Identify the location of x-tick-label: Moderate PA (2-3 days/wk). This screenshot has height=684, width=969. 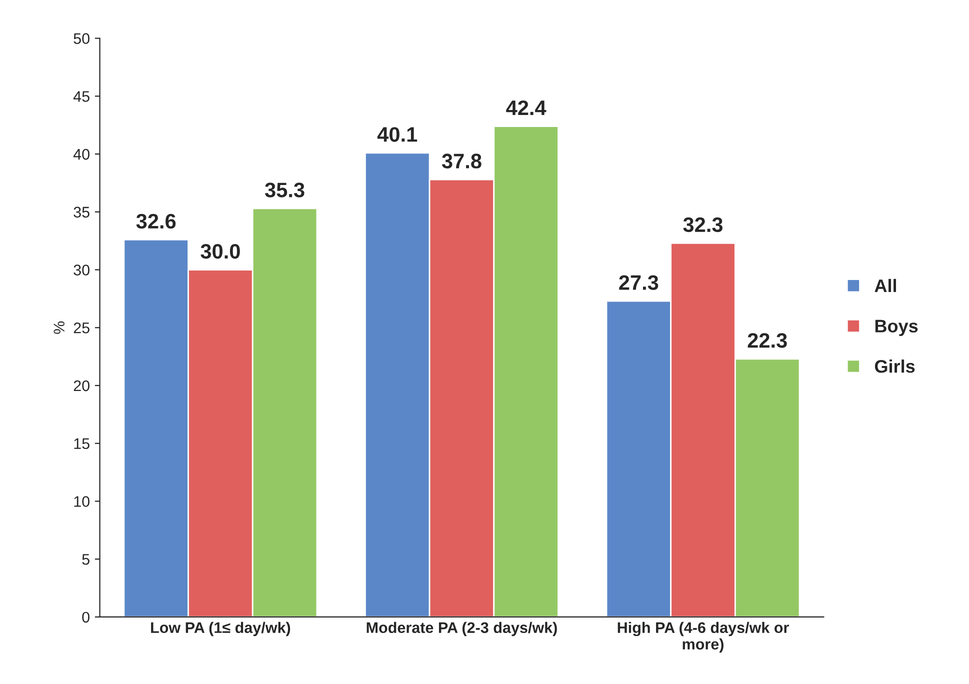
(461, 629).